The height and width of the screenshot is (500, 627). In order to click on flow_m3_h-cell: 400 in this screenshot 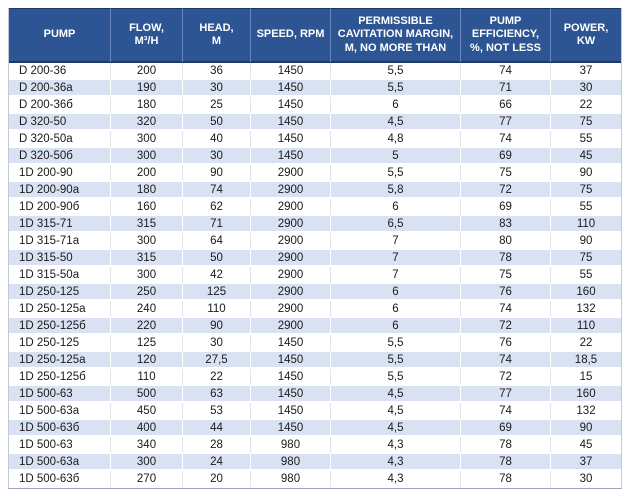, I will do `click(147, 428)`.